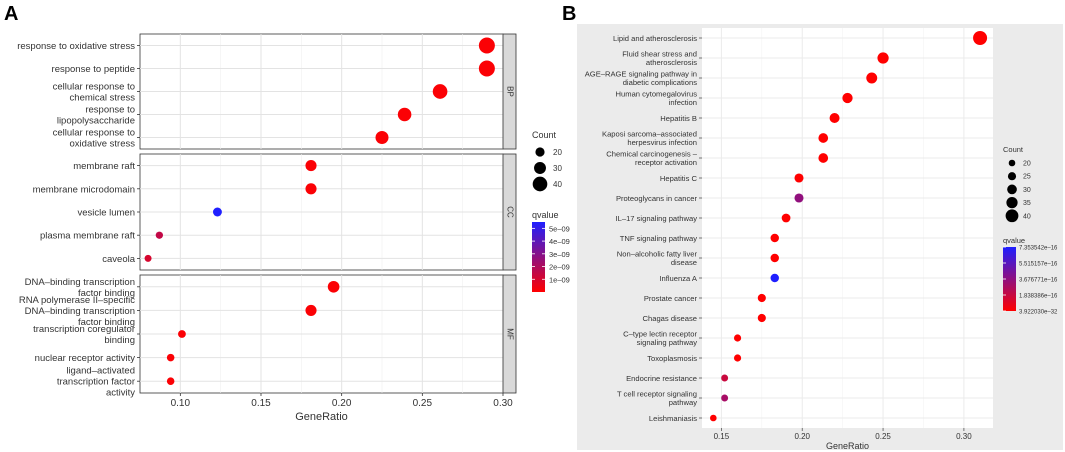 This screenshot has height=452, width=1065. Describe the element at coordinates (1027, 177) in the screenshot. I see `size-legend-label: 25` at that location.